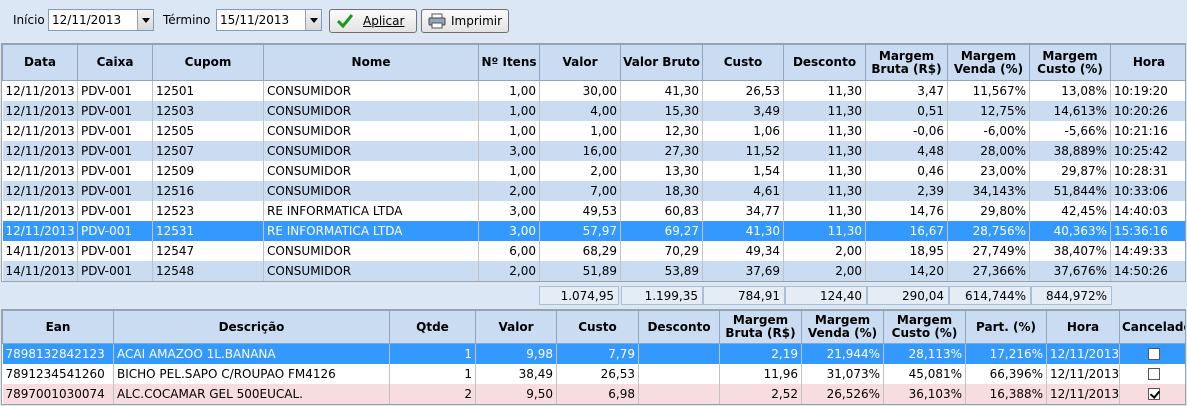 This screenshot has height=406, width=1187. I want to click on sales-cell: 10:20:26, so click(1147, 110).